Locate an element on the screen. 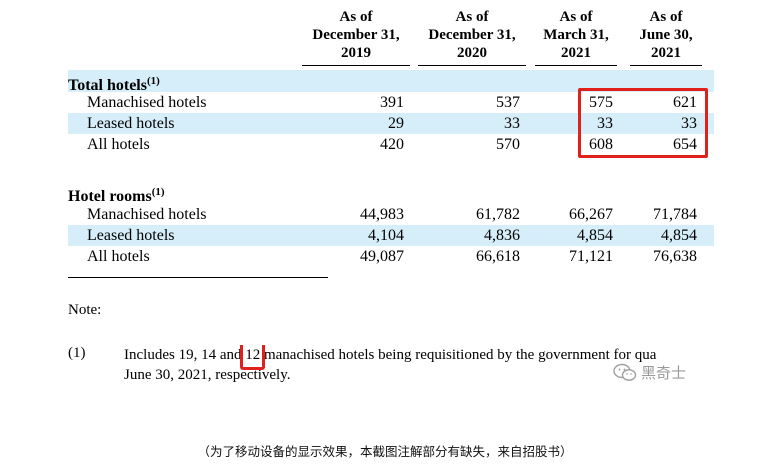  cell-value: 537 is located at coordinates (508, 102).